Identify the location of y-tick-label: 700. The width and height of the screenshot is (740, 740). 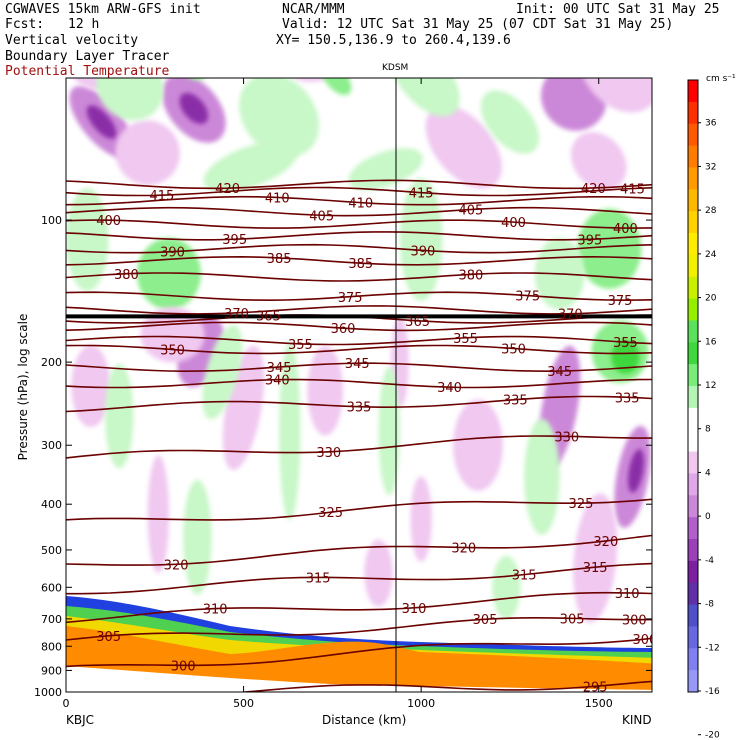
(51, 619).